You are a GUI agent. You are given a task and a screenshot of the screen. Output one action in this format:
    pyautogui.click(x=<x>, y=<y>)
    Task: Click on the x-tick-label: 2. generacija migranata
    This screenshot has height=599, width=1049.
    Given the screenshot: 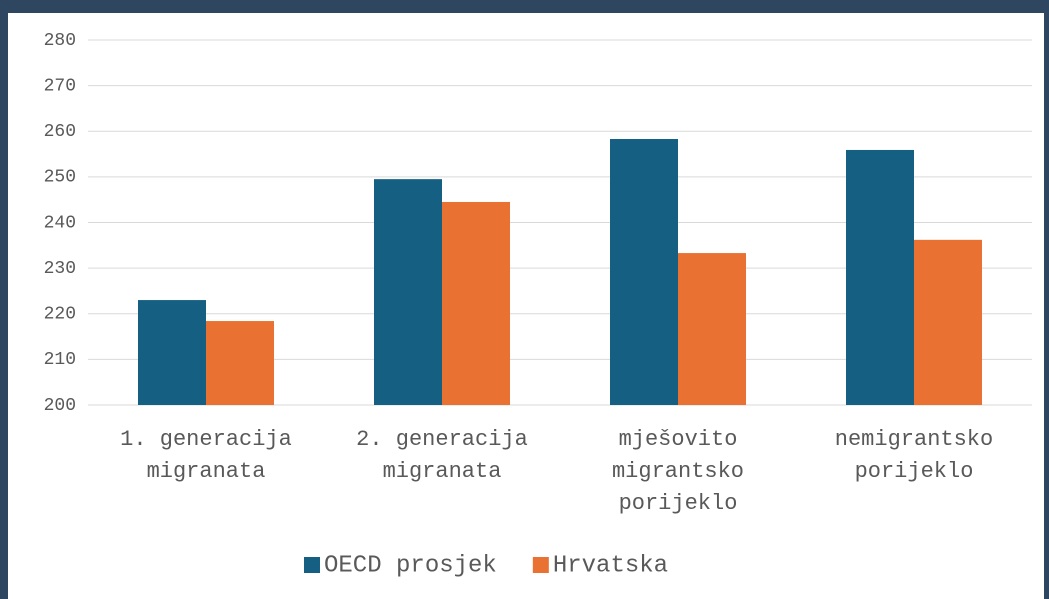 What is the action you would take?
    pyautogui.click(x=442, y=455)
    